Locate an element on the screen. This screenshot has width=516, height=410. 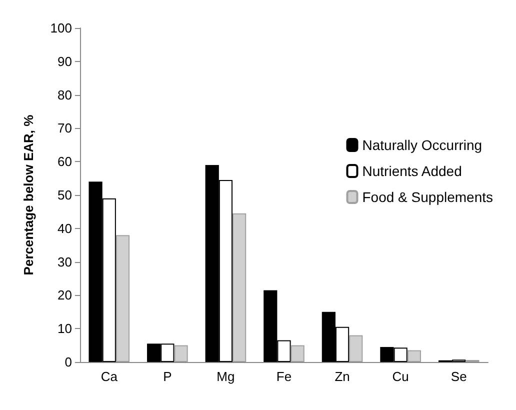
y-axis-title: Percentage below EAR, % is located at coordinates (28, 195).